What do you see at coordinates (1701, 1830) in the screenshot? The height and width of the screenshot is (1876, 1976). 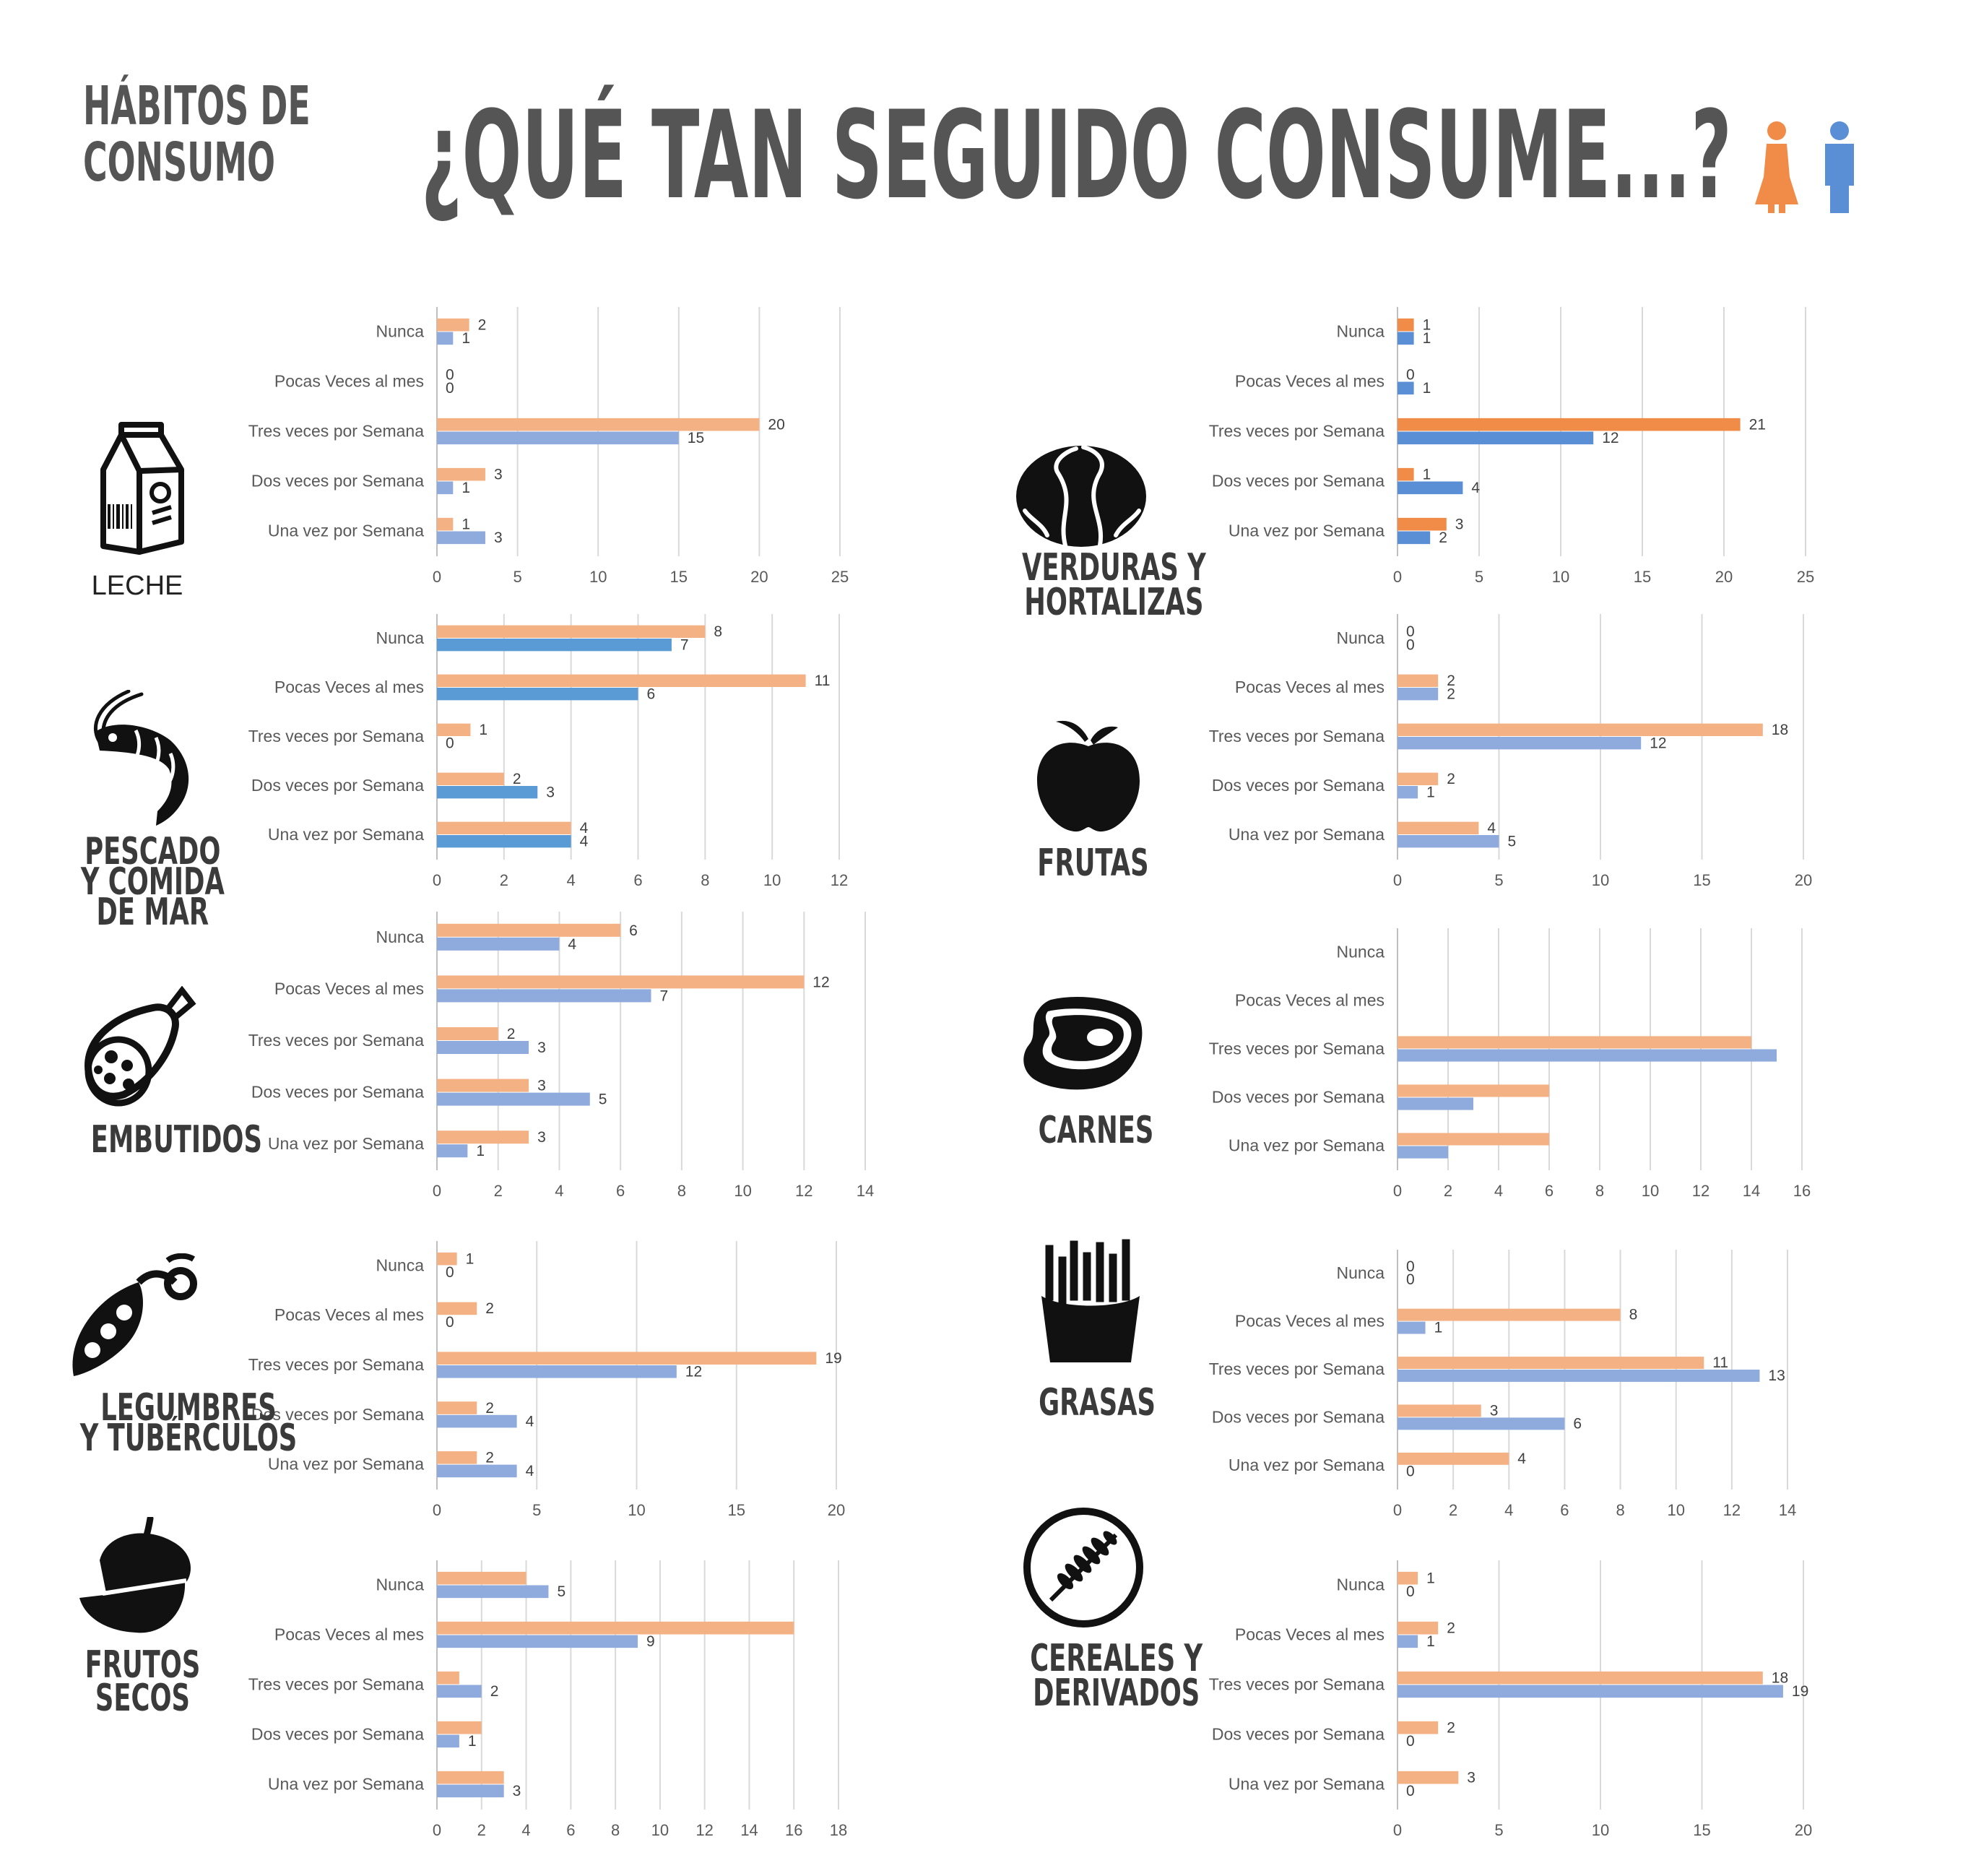 I see `tick-label: 15` at bounding box center [1701, 1830].